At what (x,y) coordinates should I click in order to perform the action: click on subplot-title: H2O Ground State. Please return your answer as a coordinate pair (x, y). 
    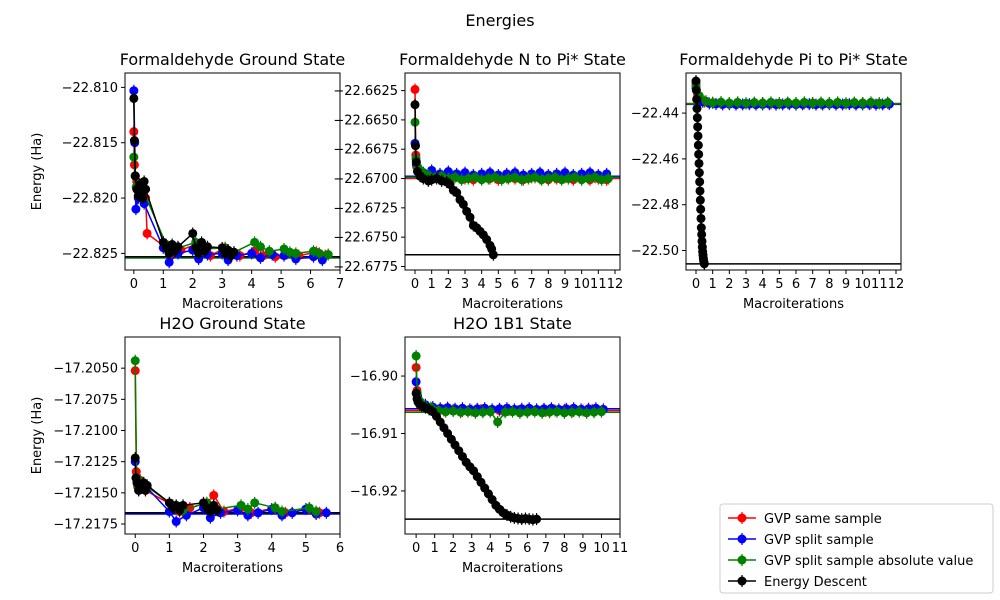
    Looking at the image, I should click on (232, 323).